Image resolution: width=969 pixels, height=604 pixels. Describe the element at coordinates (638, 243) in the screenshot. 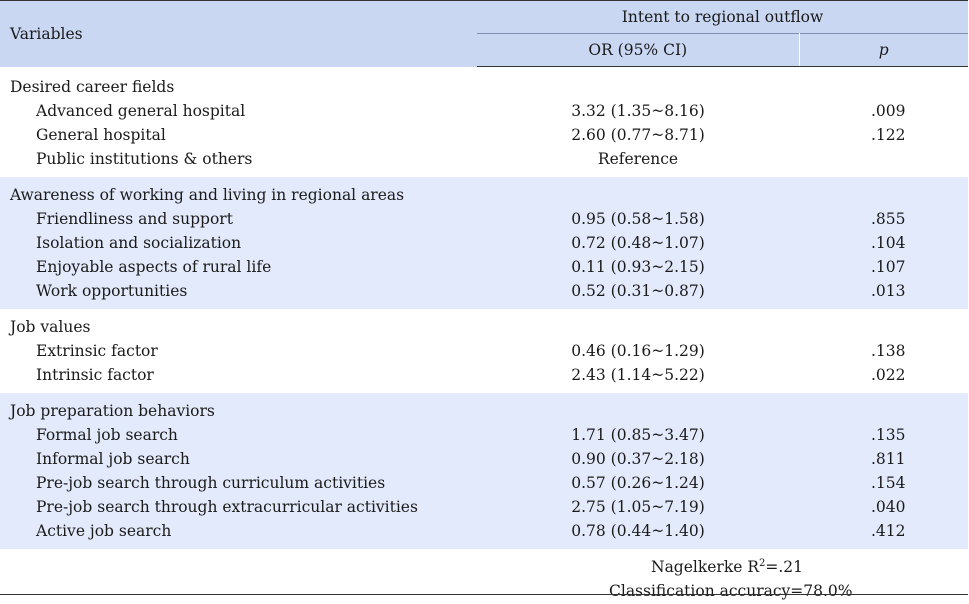

I see `or-value: 0.72 (0.48~1.07)` at that location.